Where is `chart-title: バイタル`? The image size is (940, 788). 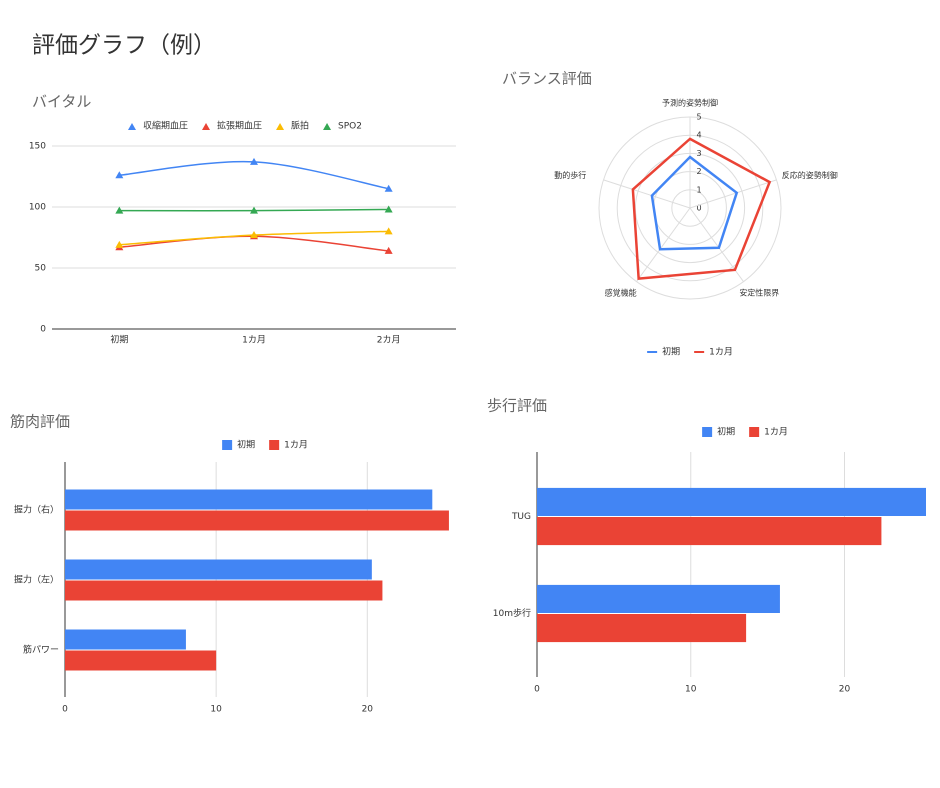 chart-title: バイタル is located at coordinates (61, 102).